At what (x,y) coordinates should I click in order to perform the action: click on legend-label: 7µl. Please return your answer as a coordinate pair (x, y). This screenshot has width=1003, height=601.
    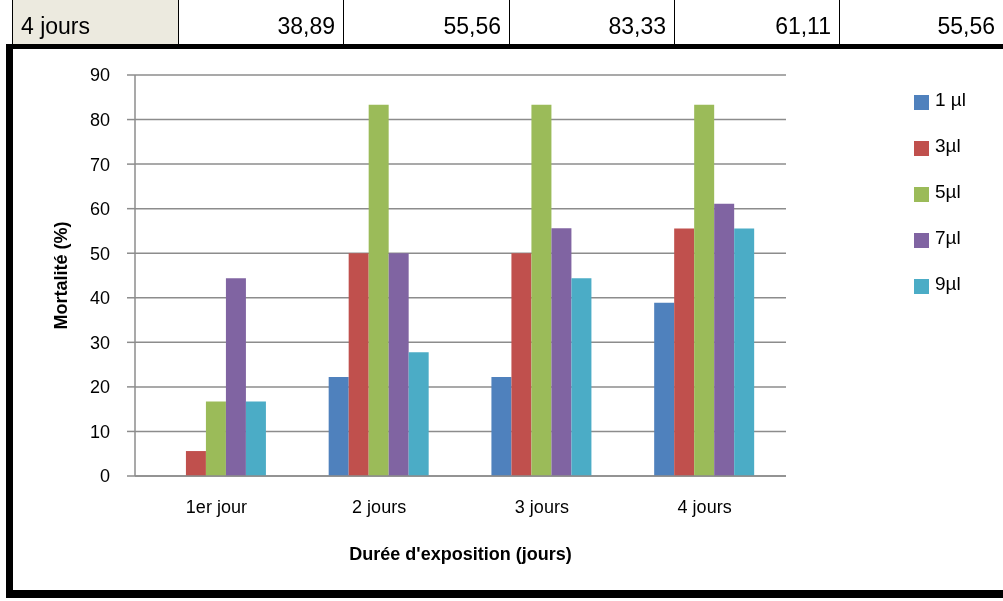
    Looking at the image, I should click on (948, 237).